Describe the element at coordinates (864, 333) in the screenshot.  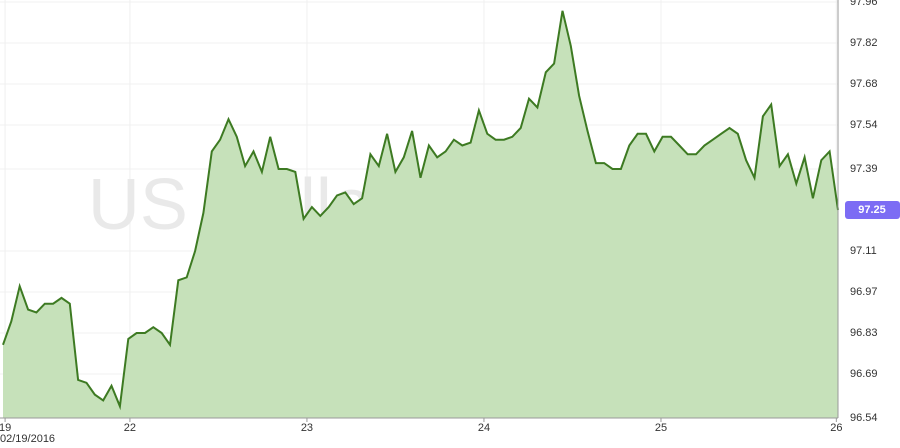
I see `y-tick-label: 96.83` at that location.